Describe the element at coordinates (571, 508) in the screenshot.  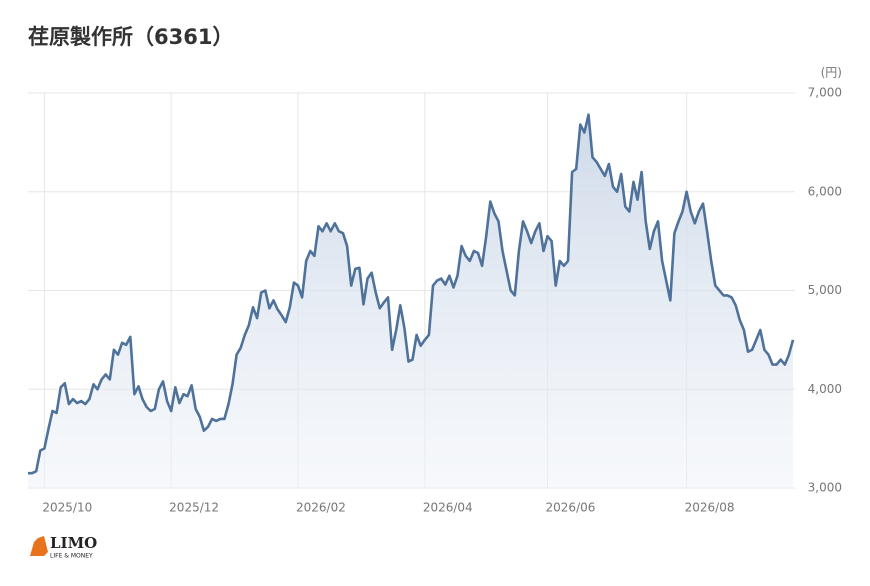
I see `x-tick-label: 2026/06` at that location.